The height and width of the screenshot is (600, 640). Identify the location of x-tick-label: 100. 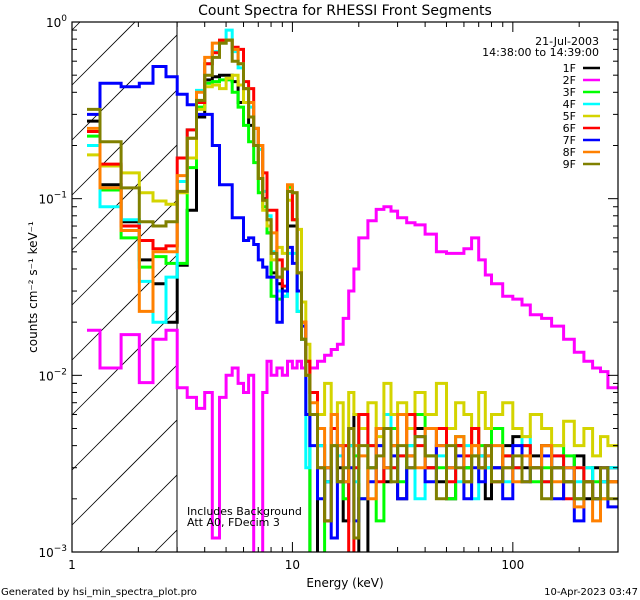
(512, 565).